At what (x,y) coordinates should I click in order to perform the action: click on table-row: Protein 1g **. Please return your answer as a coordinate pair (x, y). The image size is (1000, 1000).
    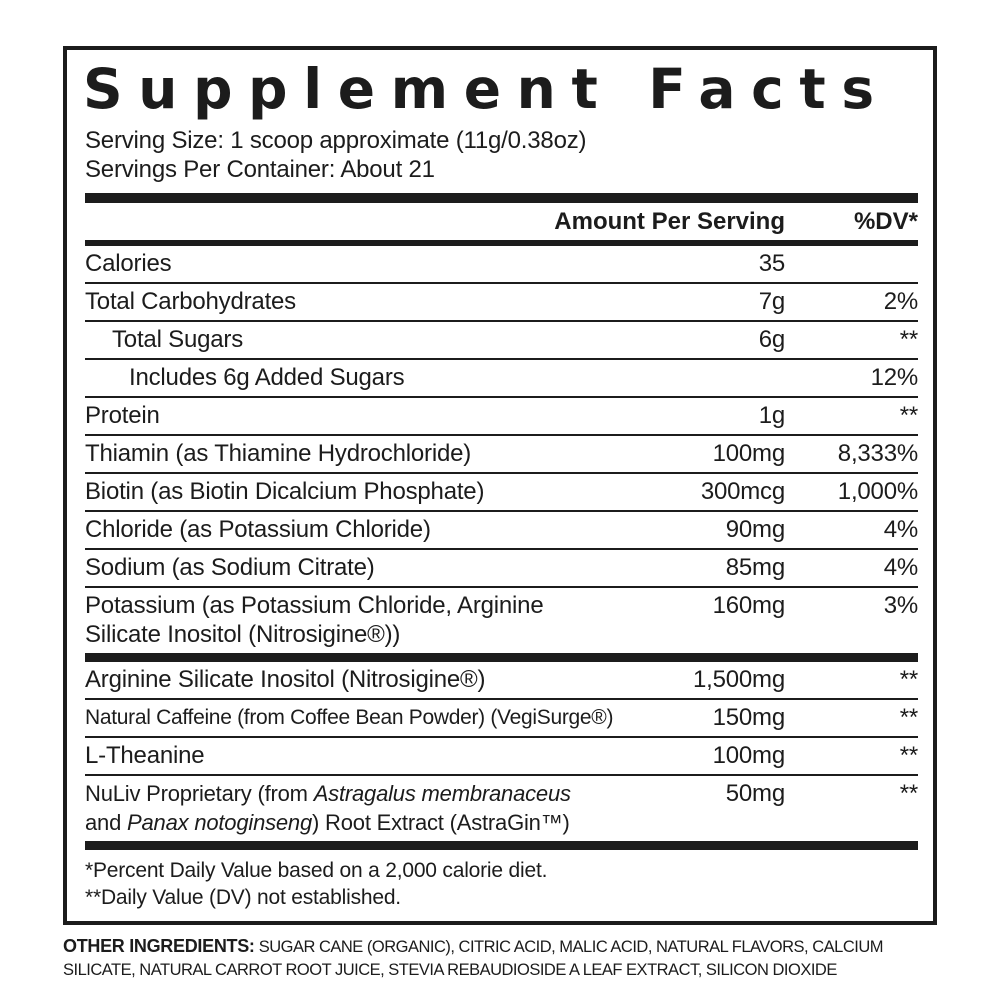
    Looking at the image, I should click on (501, 415).